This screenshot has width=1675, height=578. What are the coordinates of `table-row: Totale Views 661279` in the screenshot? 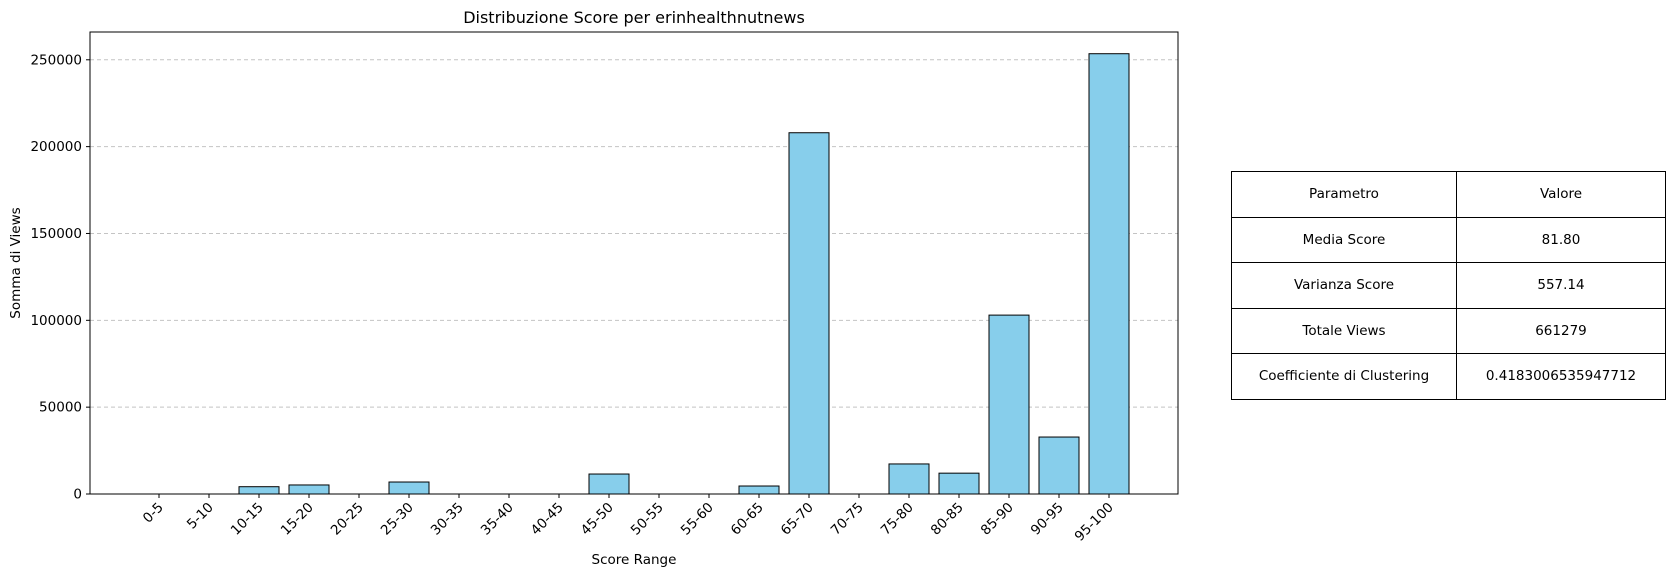 It's located at (1448, 330).